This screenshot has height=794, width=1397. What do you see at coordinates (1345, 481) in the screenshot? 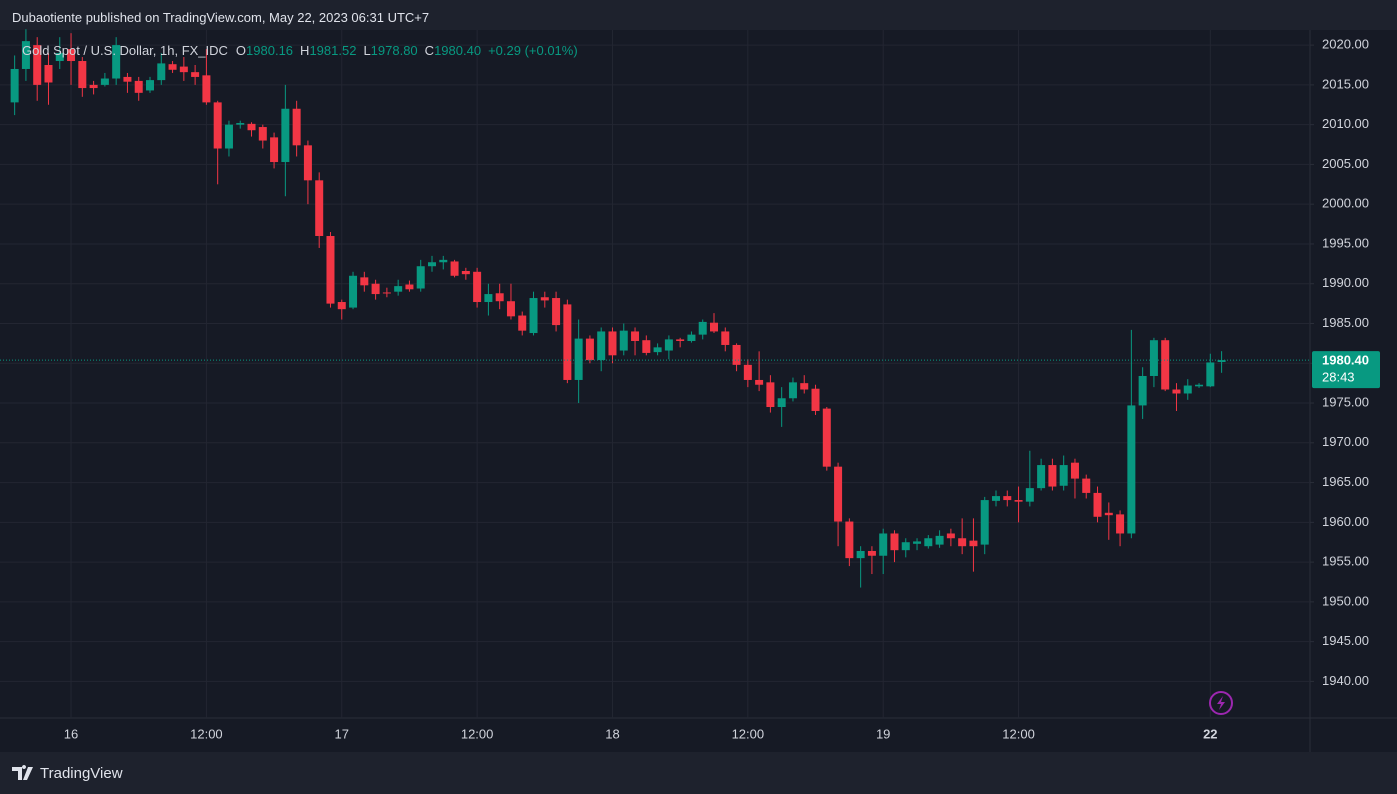
I see `y-tick-label: 1965.00` at bounding box center [1345, 481].